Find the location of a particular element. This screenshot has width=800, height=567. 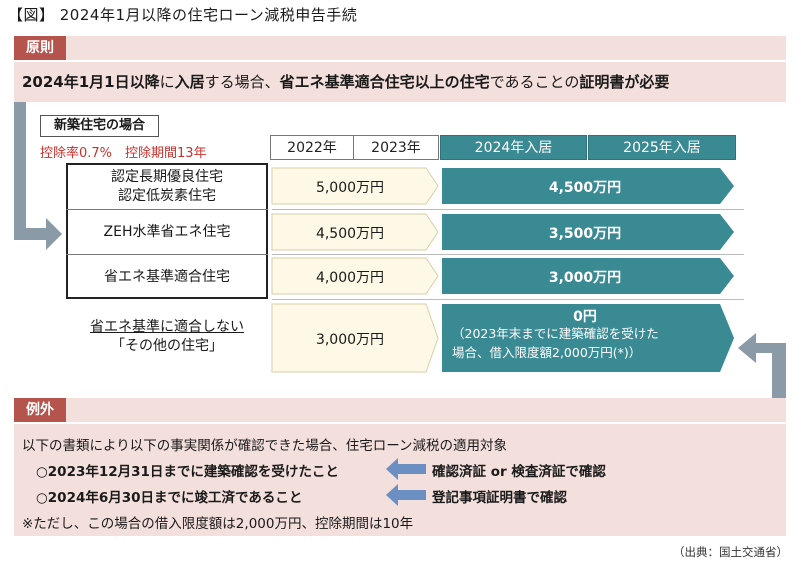

principle-house-type: 省エネ基準適合住宅以上の住宅 is located at coordinates (384, 82).